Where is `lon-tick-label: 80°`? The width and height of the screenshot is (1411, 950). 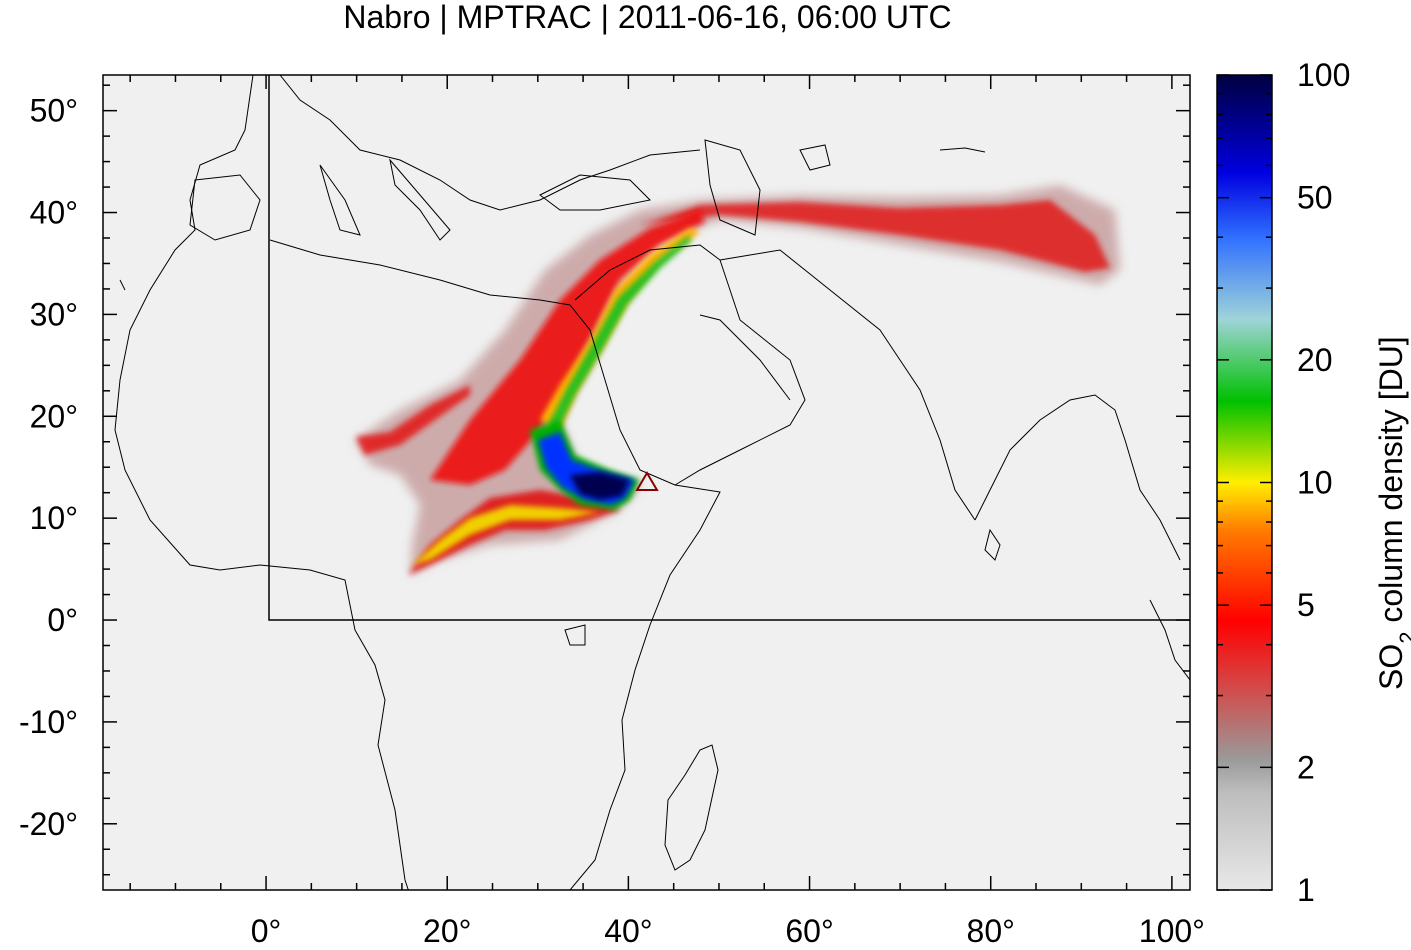
lon-tick-label: 80° is located at coordinates (991, 931).